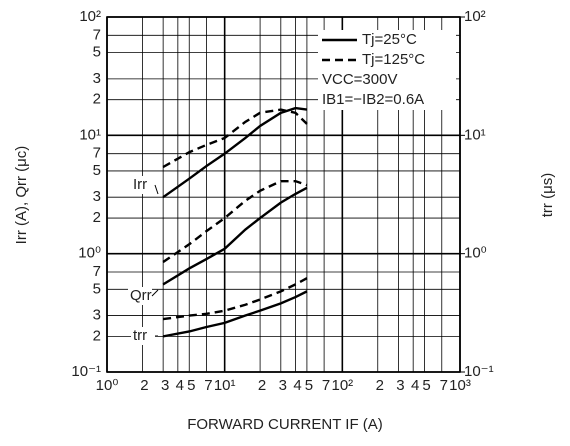  What do you see at coordinates (86, 371) in the screenshot?
I see `y-tick-label: 10⁻¹` at bounding box center [86, 371].